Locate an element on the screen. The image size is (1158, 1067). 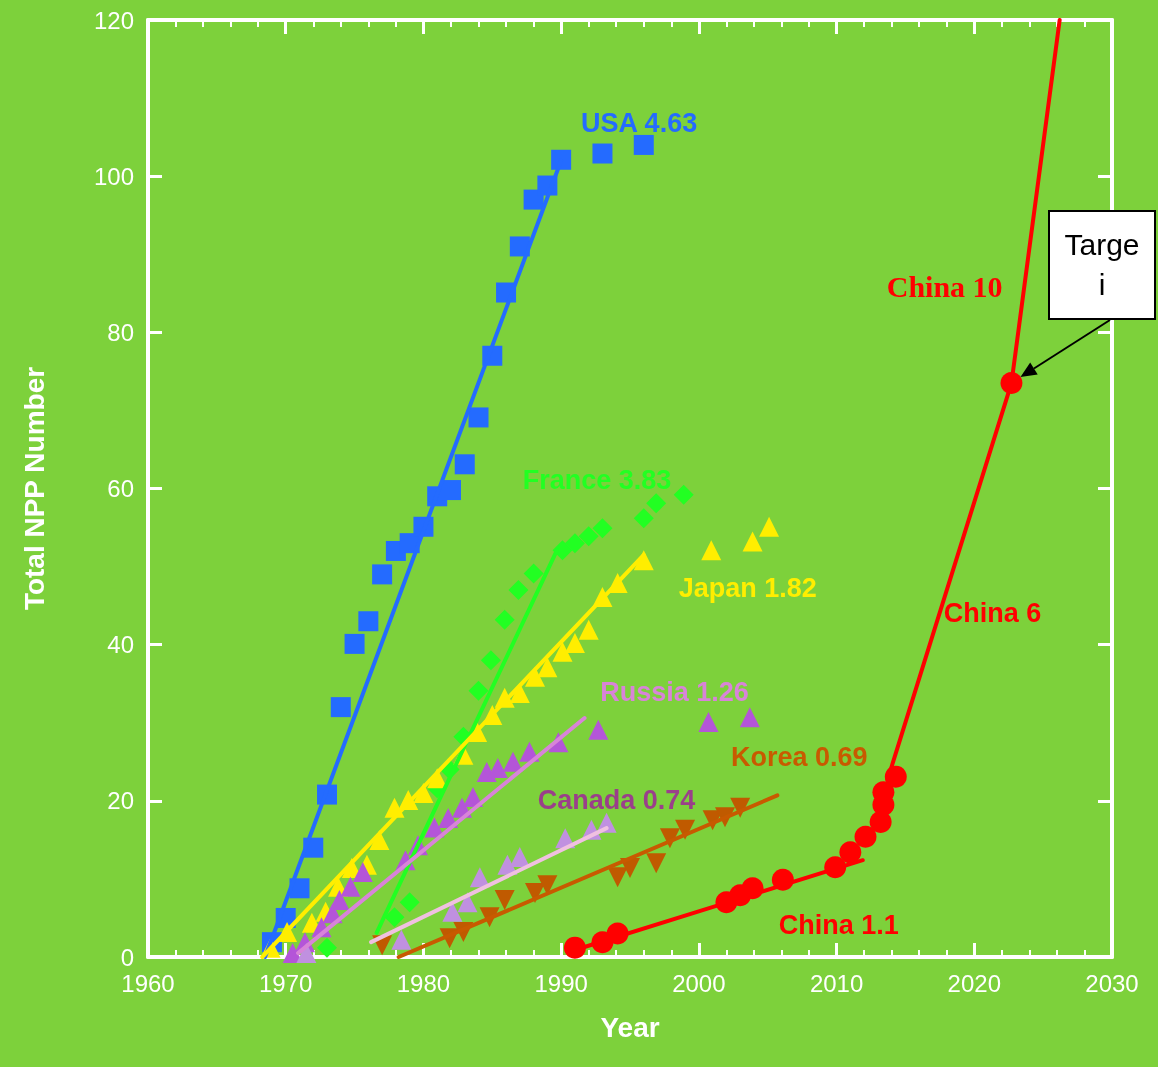
series-label: China 1.1 is located at coordinates (838, 925).